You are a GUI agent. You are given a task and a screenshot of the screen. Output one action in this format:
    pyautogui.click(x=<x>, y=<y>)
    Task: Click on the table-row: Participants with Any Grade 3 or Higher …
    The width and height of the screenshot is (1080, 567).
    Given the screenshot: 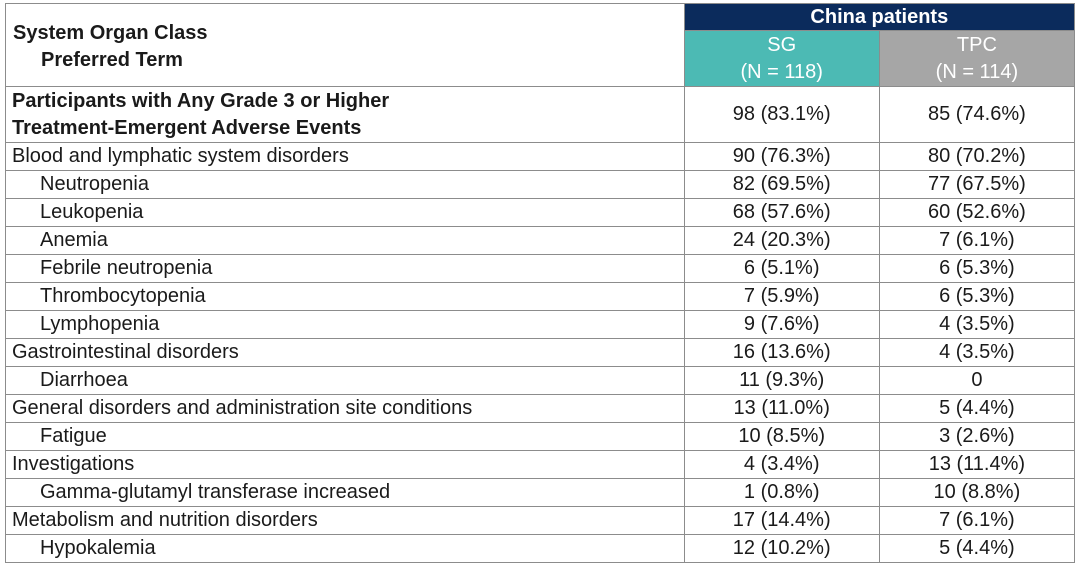 What is the action you would take?
    pyautogui.click(x=540, y=114)
    